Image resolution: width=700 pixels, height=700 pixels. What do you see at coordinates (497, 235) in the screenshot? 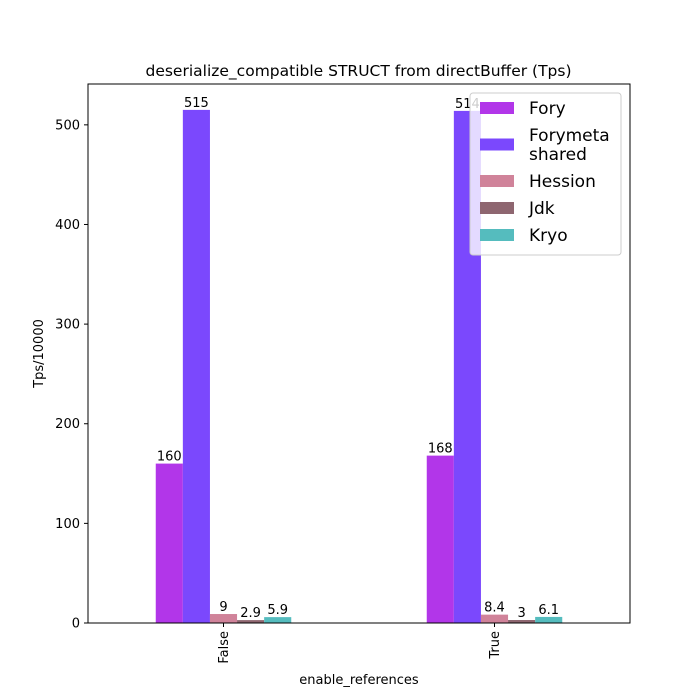
I see `legend-swatch-kryo` at bounding box center [497, 235].